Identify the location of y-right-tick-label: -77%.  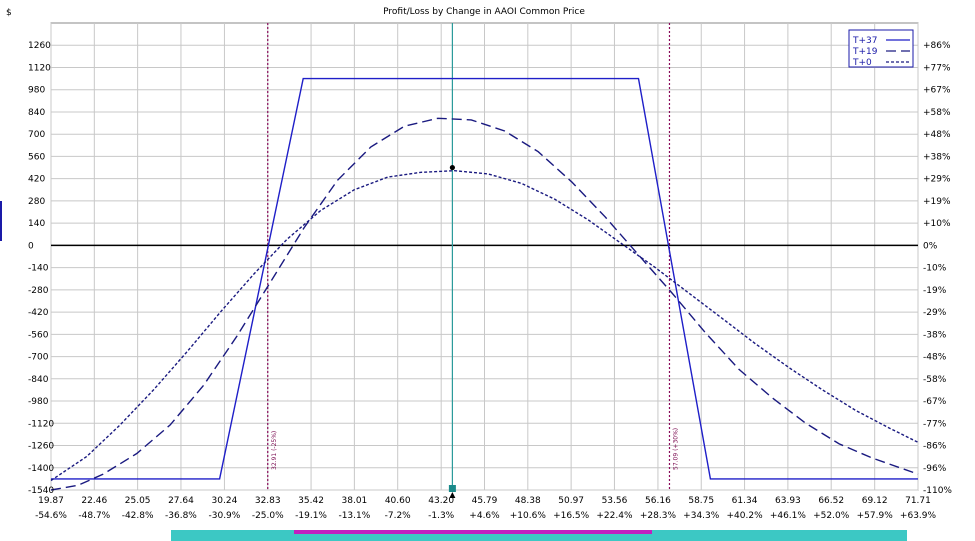
(935, 424).